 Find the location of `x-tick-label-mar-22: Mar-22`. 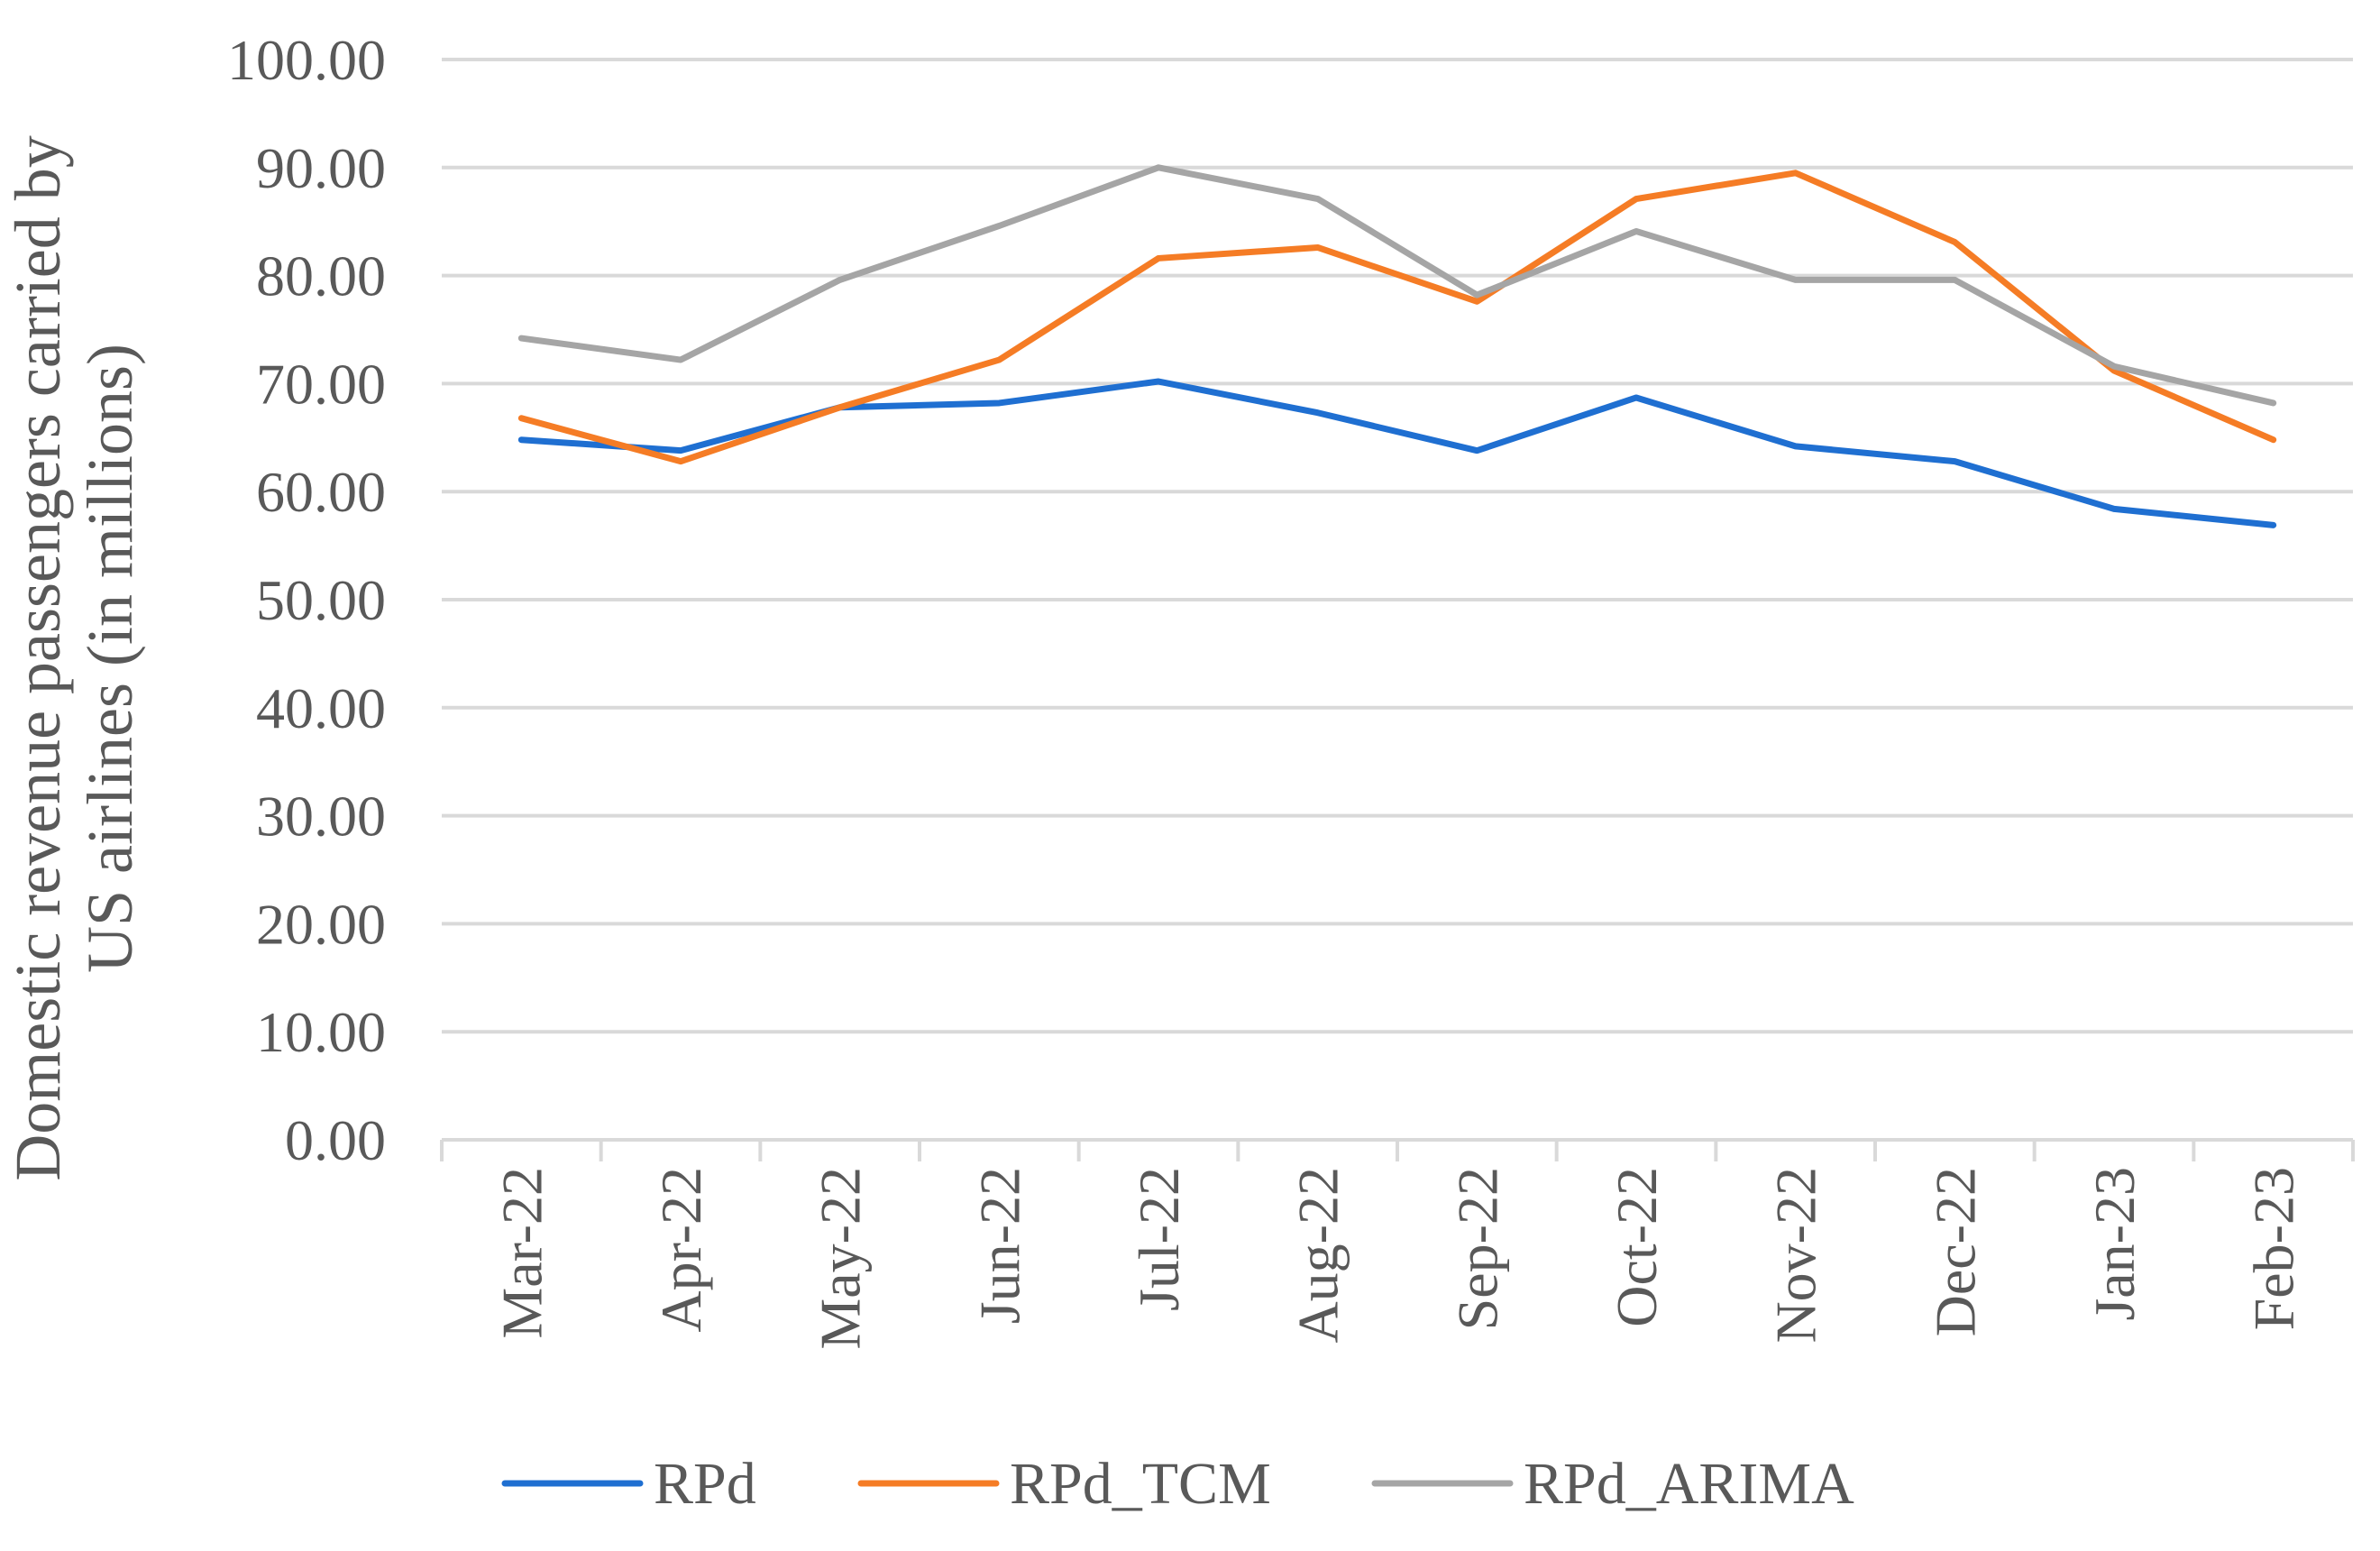

x-tick-label-mar-22: Mar-22 is located at coordinates (522, 1253).